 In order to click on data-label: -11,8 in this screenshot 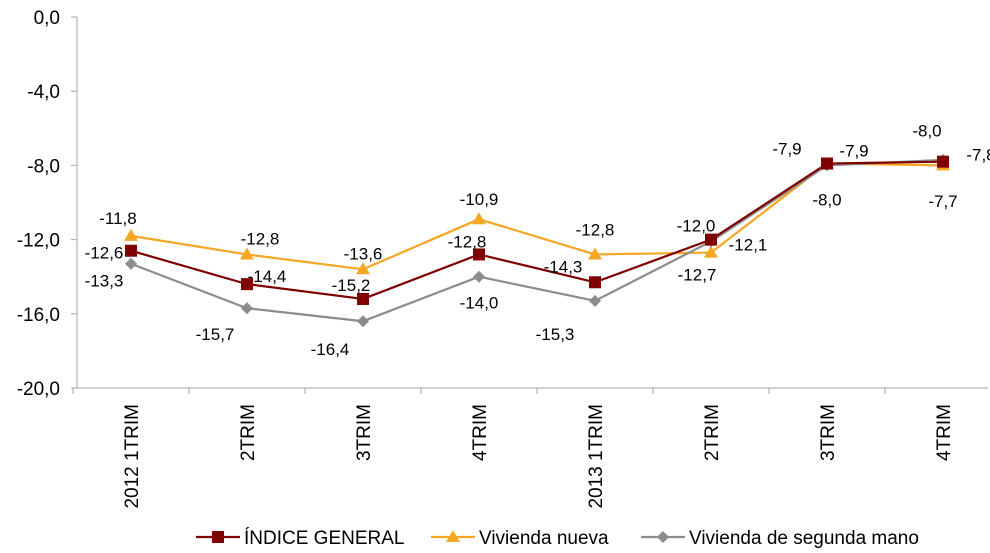, I will do `click(118, 218)`.